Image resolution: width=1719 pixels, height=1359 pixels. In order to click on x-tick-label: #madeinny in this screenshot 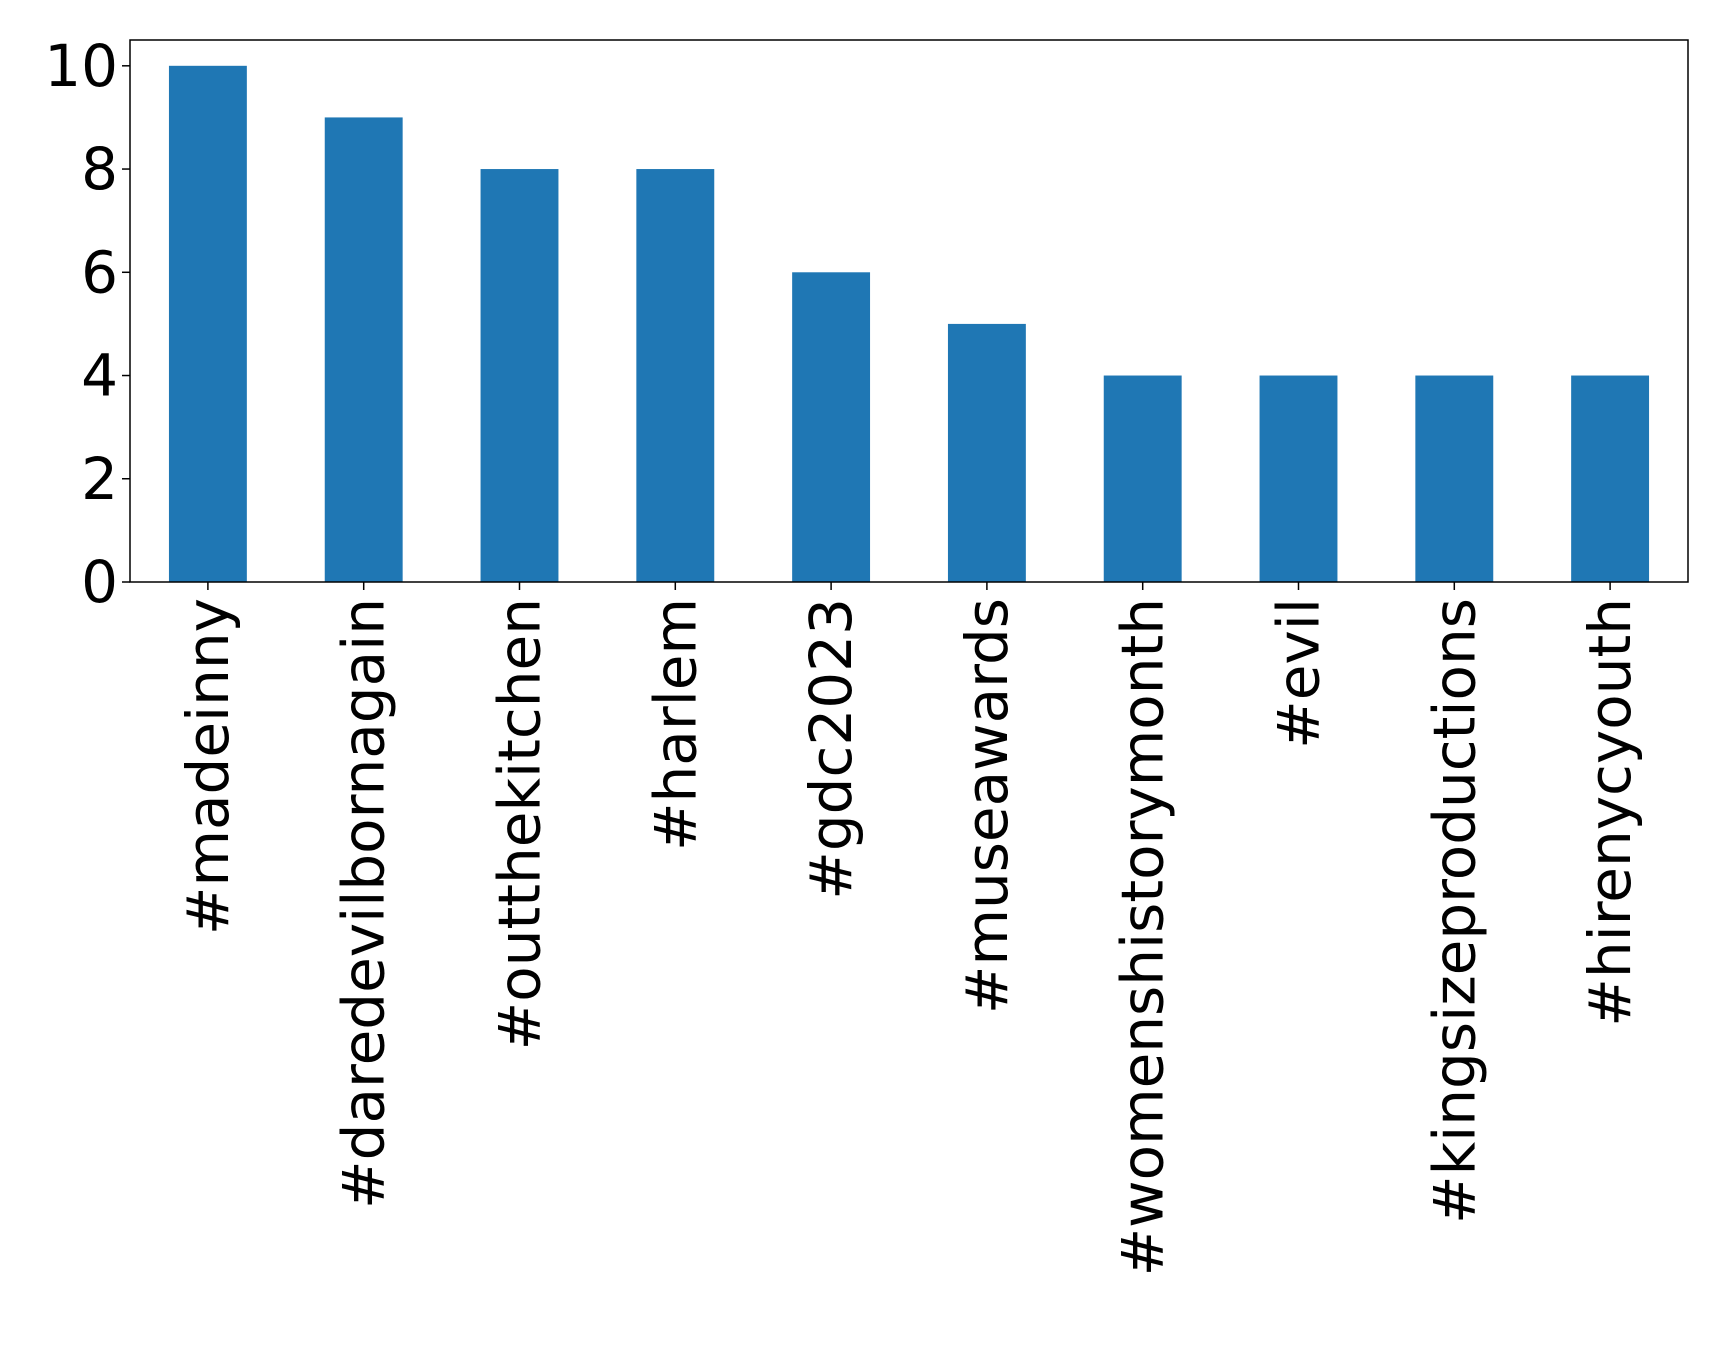, I will do `click(208, 766)`.